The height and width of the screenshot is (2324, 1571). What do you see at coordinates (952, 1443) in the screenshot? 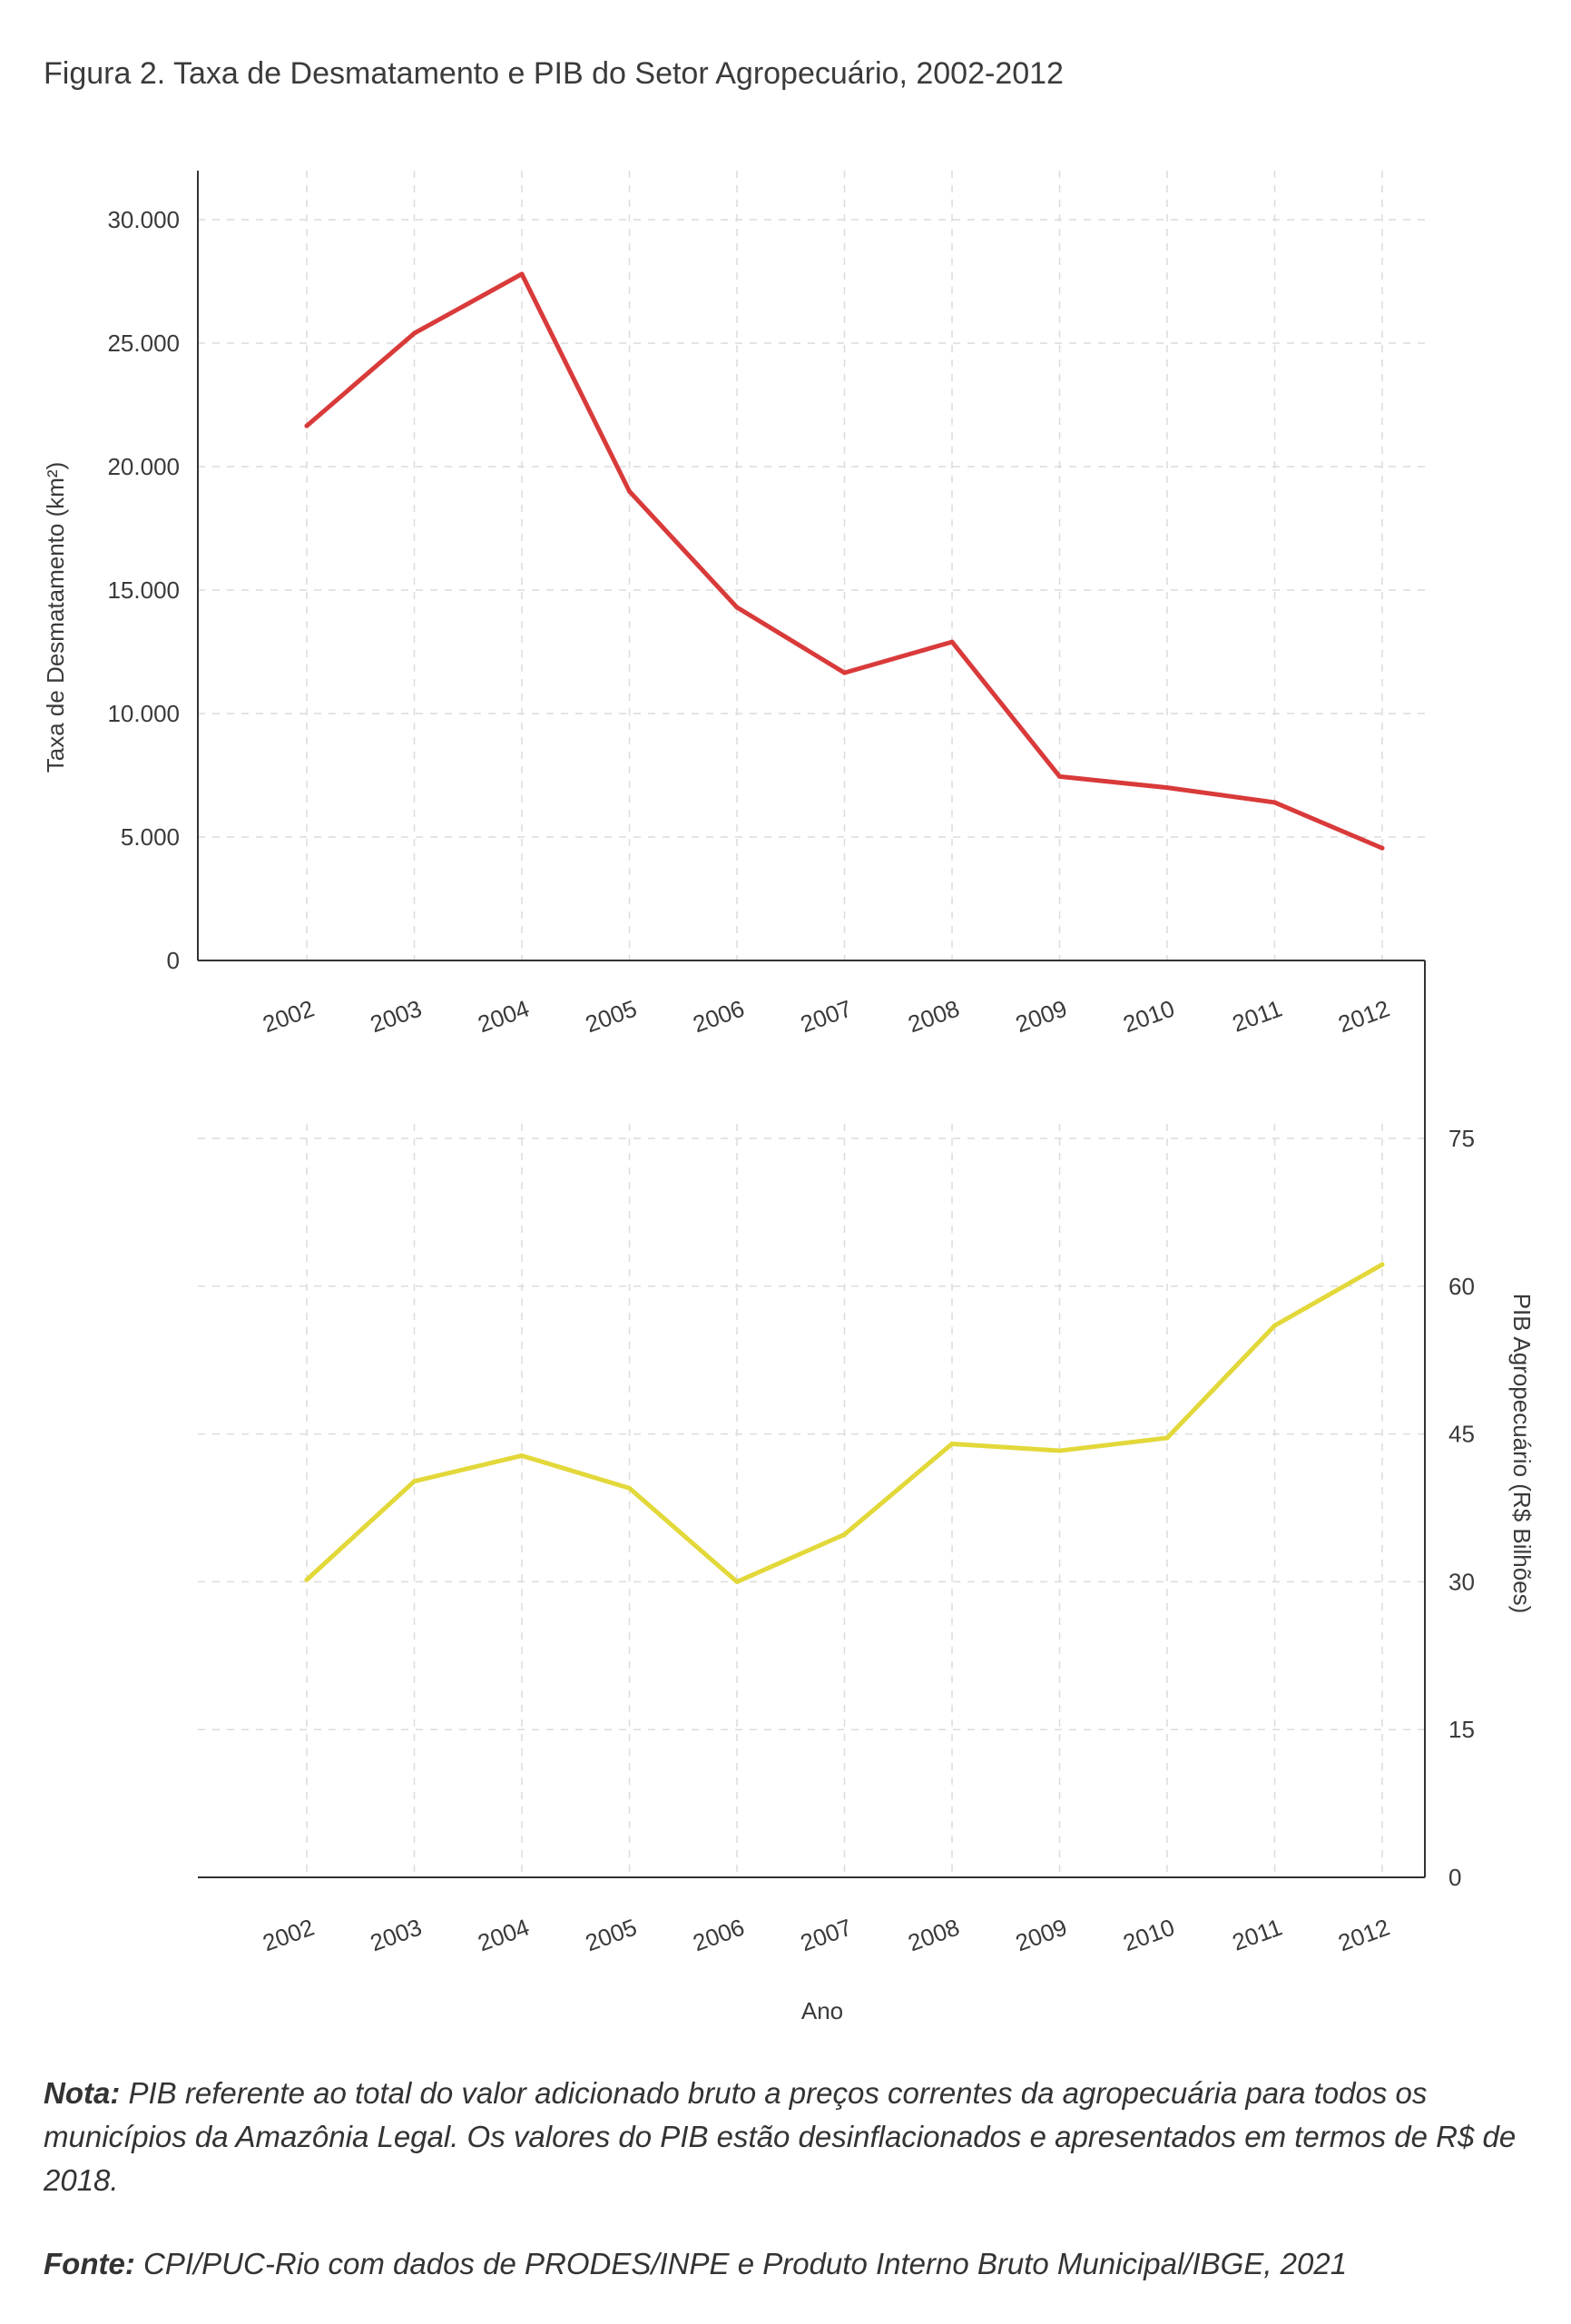
I see `gdp-point-2008` at bounding box center [952, 1443].